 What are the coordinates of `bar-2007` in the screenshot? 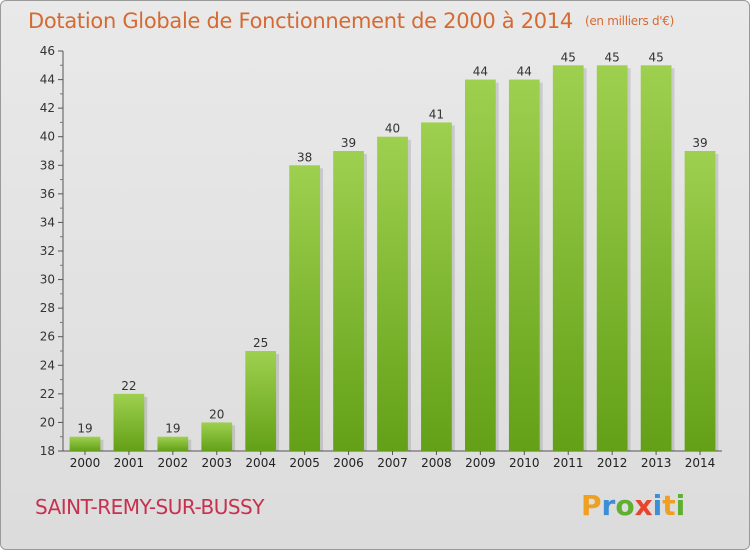 It's located at (392, 293).